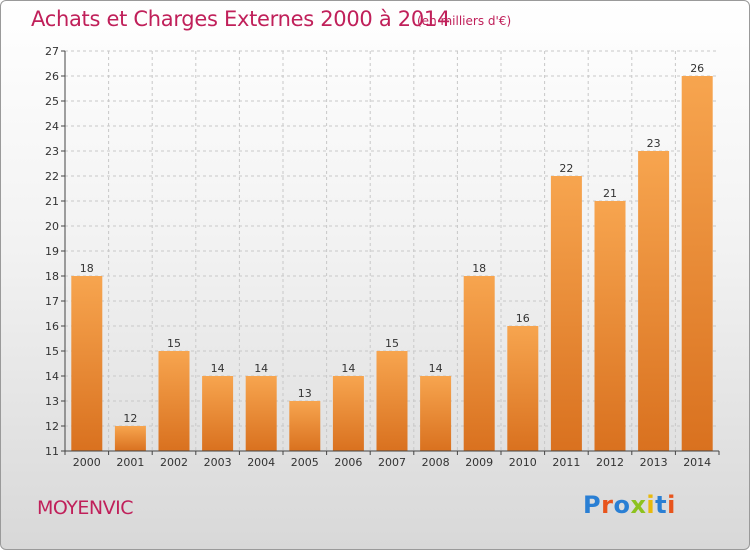 This screenshot has height=550, width=750. Describe the element at coordinates (523, 462) in the screenshot. I see `x-tick-label: 2010` at that location.